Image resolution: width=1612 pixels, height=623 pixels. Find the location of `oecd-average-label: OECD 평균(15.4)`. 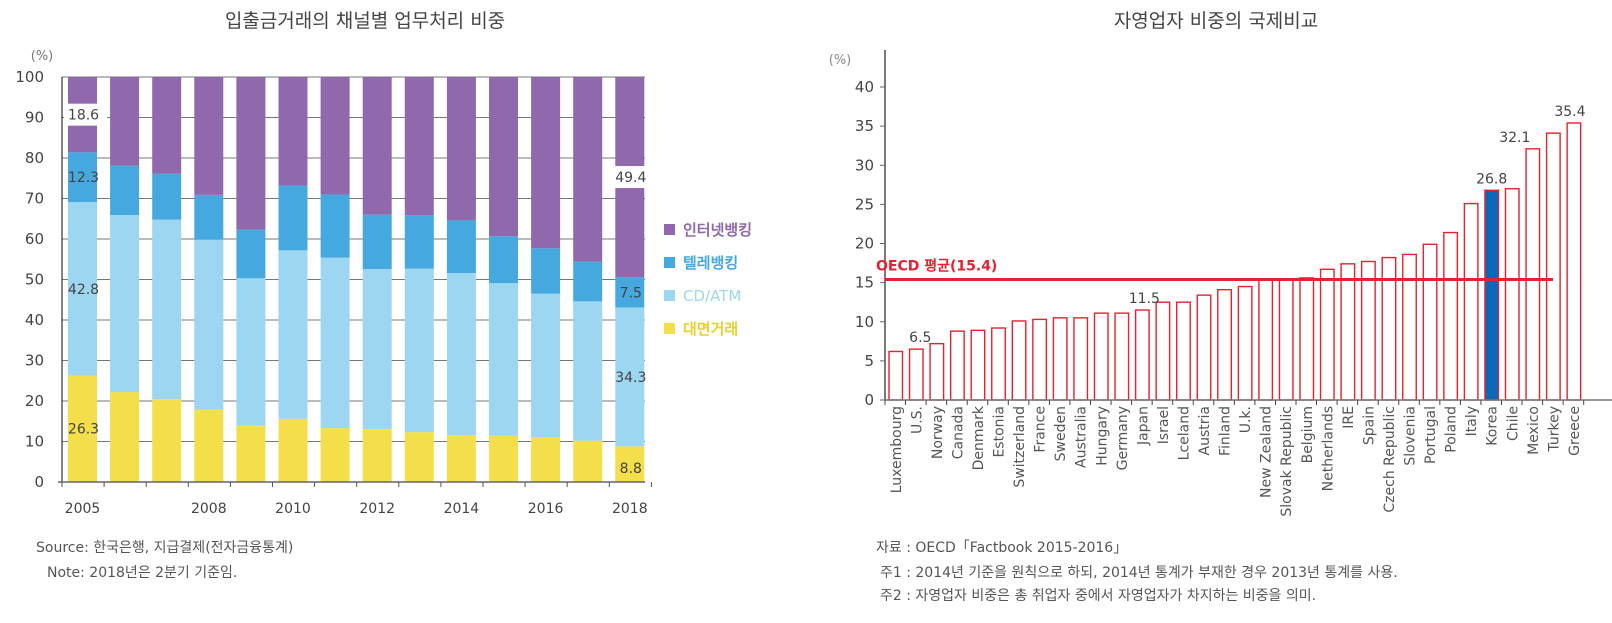

oecd-average-label: OECD 평균(15.4) is located at coordinates (936, 265).